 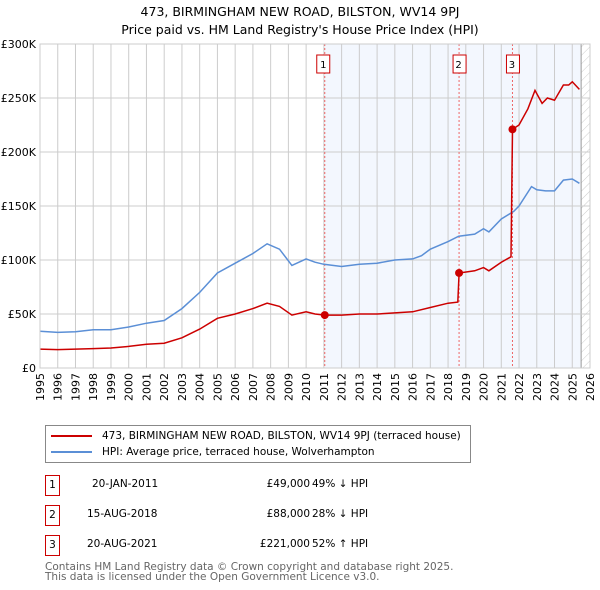 I want to click on transaction-date: 20-AUG-2021, so click(x=122, y=544).